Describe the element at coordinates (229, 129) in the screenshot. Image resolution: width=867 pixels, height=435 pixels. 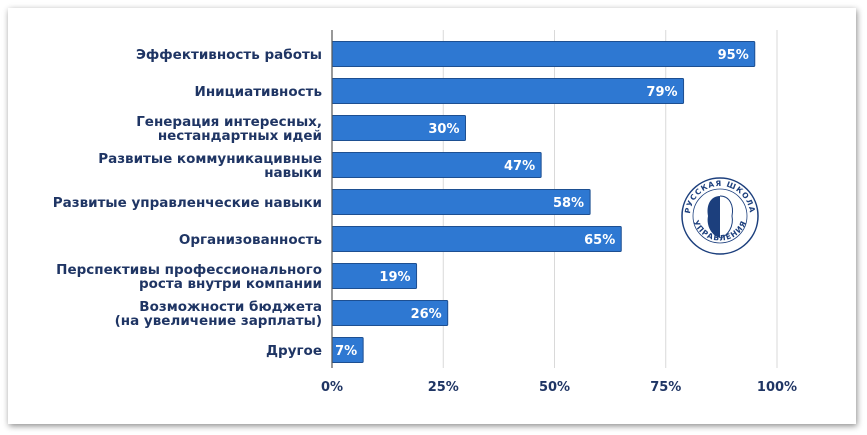
I see `category-label: Генерация интересных, нестандартных идей` at that location.